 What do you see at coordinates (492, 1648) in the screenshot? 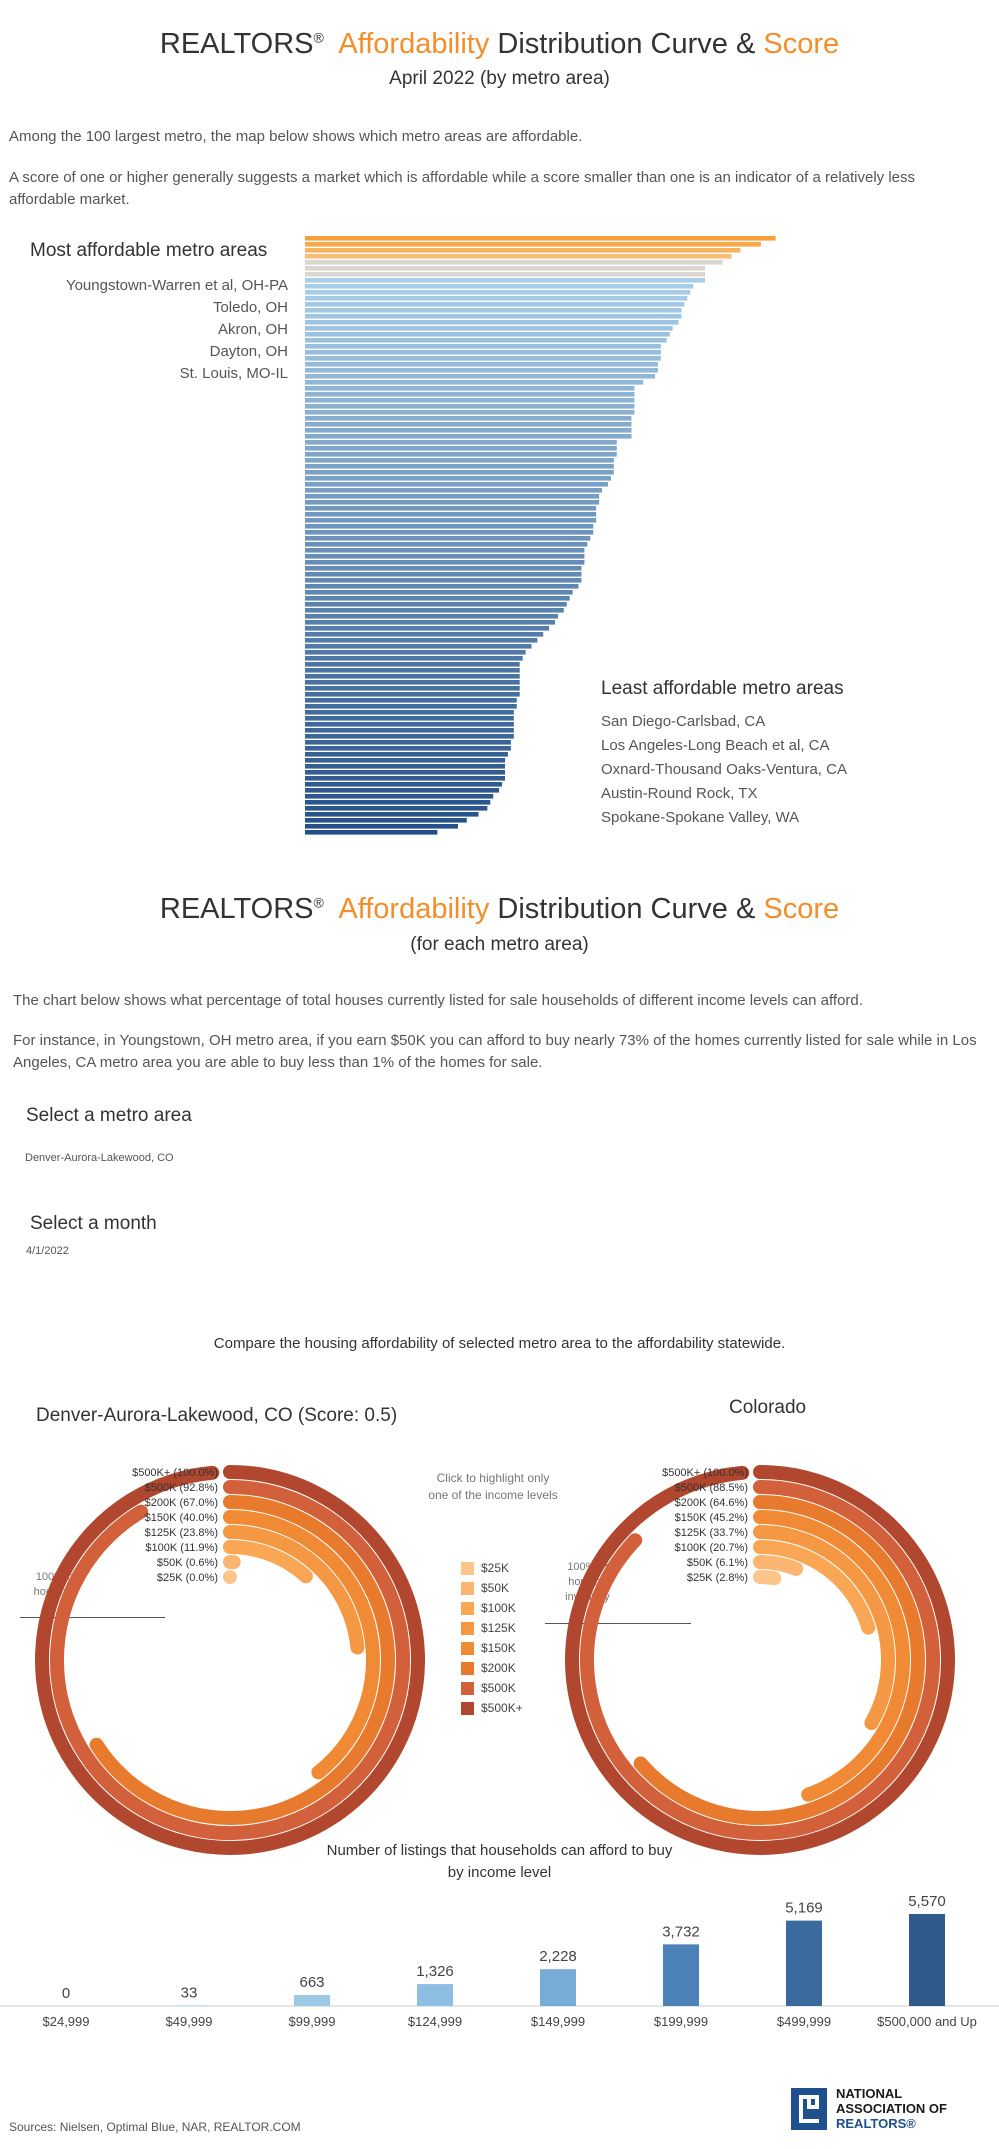
I see `legend-item: $150K` at bounding box center [492, 1648].